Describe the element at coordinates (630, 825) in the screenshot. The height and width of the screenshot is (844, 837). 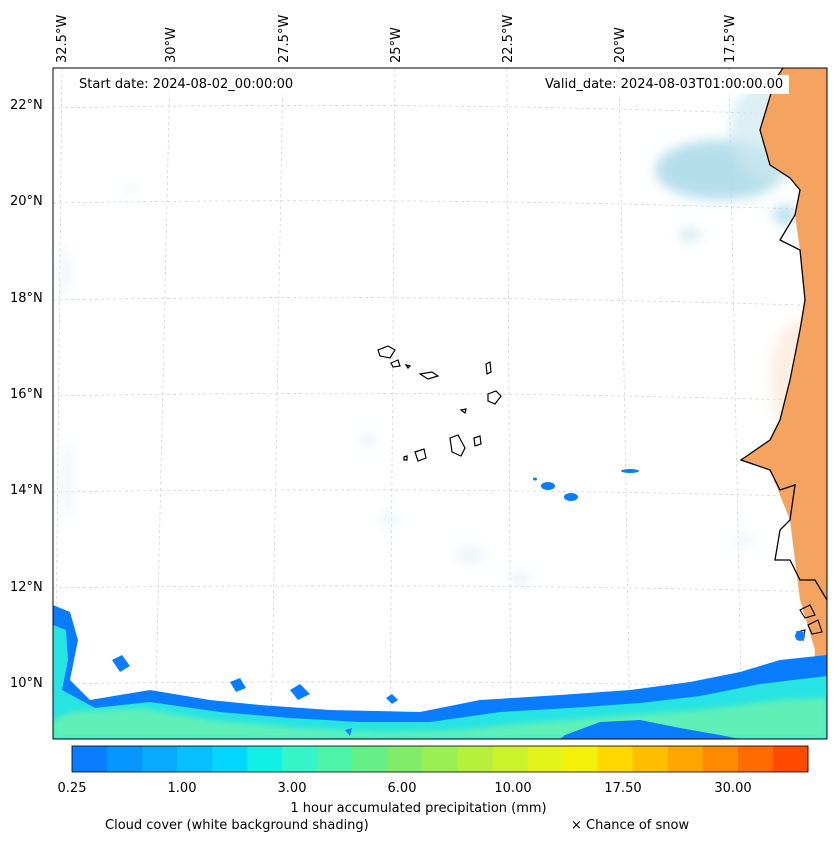
I see `snow-legend: × Chance of snow` at that location.